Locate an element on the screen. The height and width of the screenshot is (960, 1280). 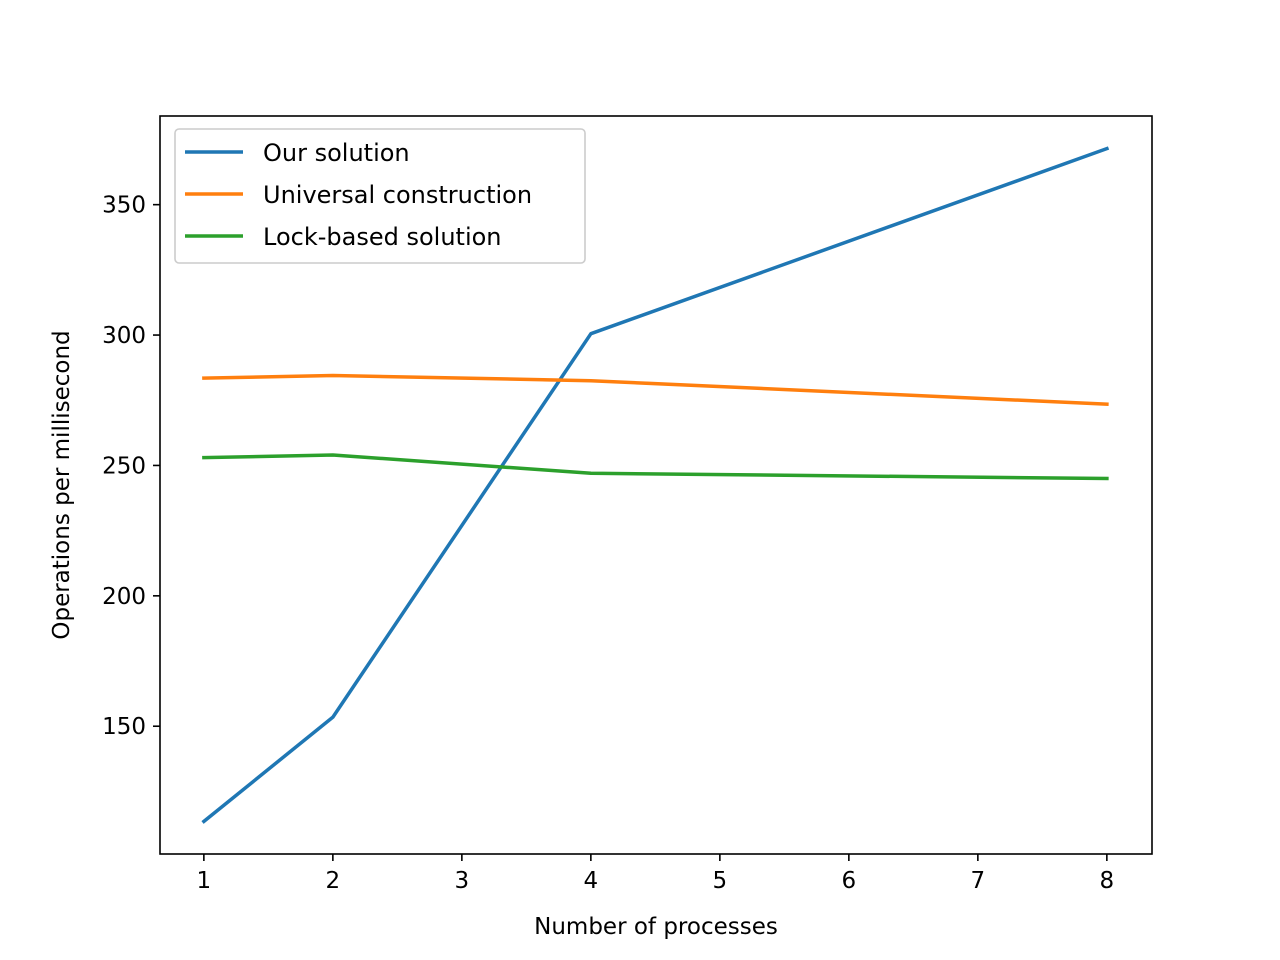
legend-entry-label: Universal construction is located at coordinates (397, 195).